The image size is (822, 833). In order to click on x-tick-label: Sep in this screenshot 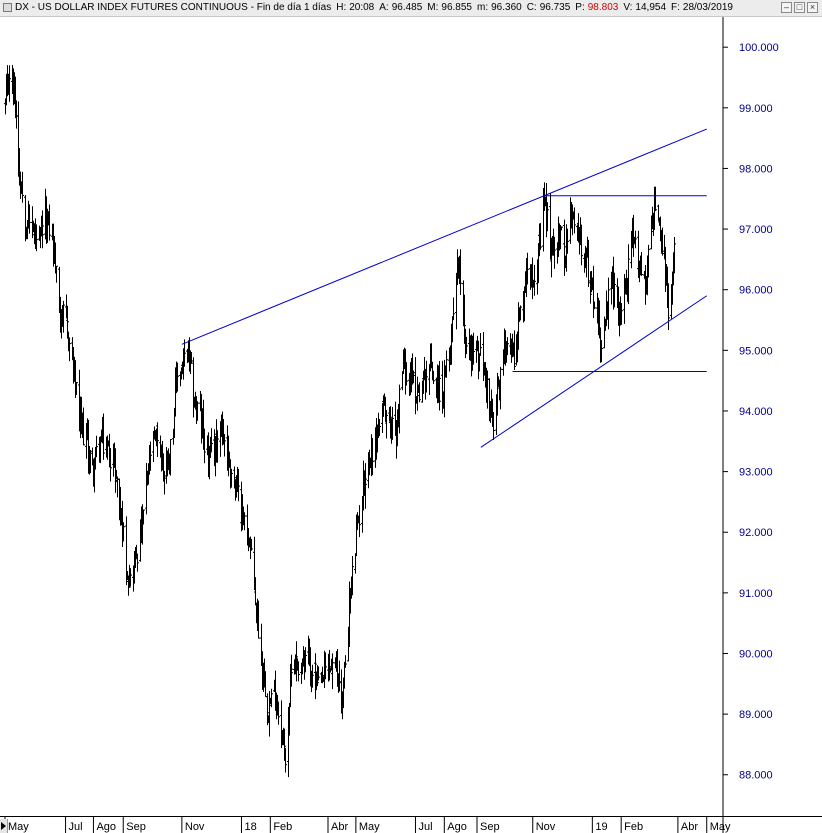, I will do `click(490, 827)`.